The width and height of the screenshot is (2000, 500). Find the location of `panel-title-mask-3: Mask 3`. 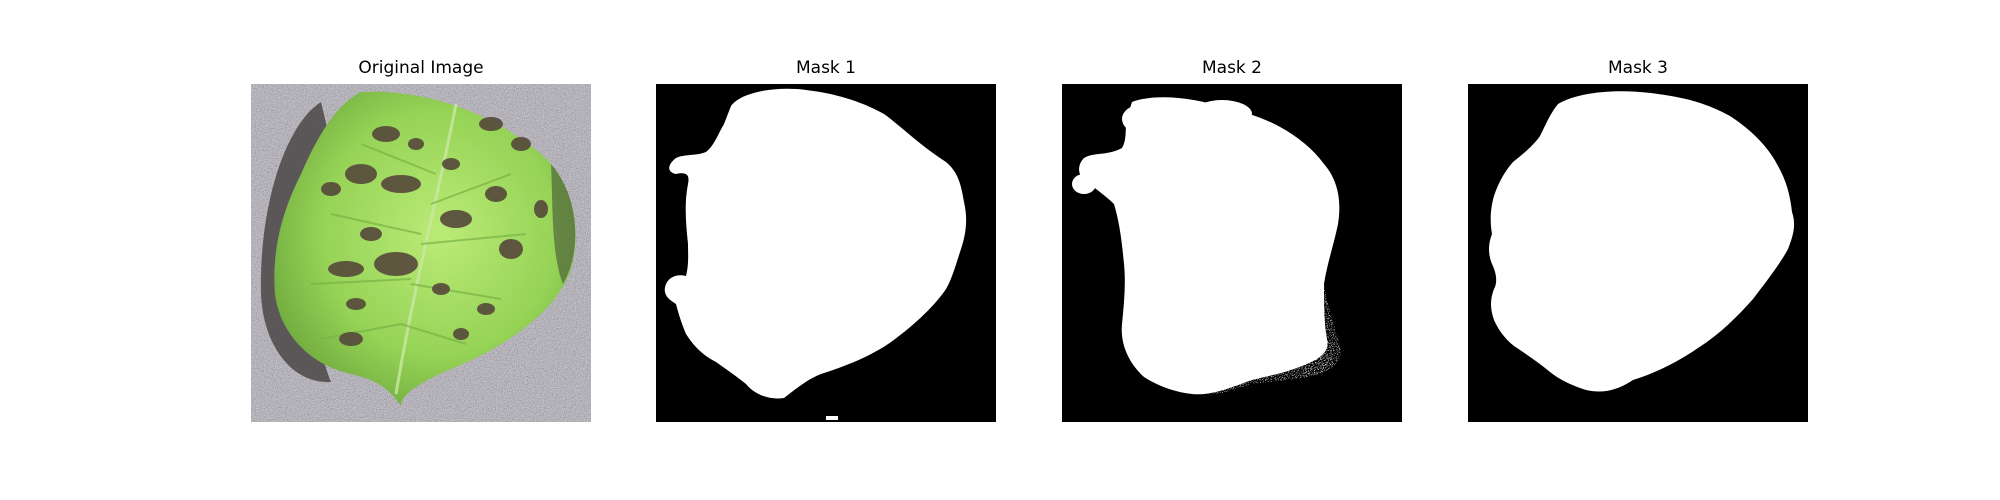

panel-title-mask-3: Mask 3 is located at coordinates (1637, 68).